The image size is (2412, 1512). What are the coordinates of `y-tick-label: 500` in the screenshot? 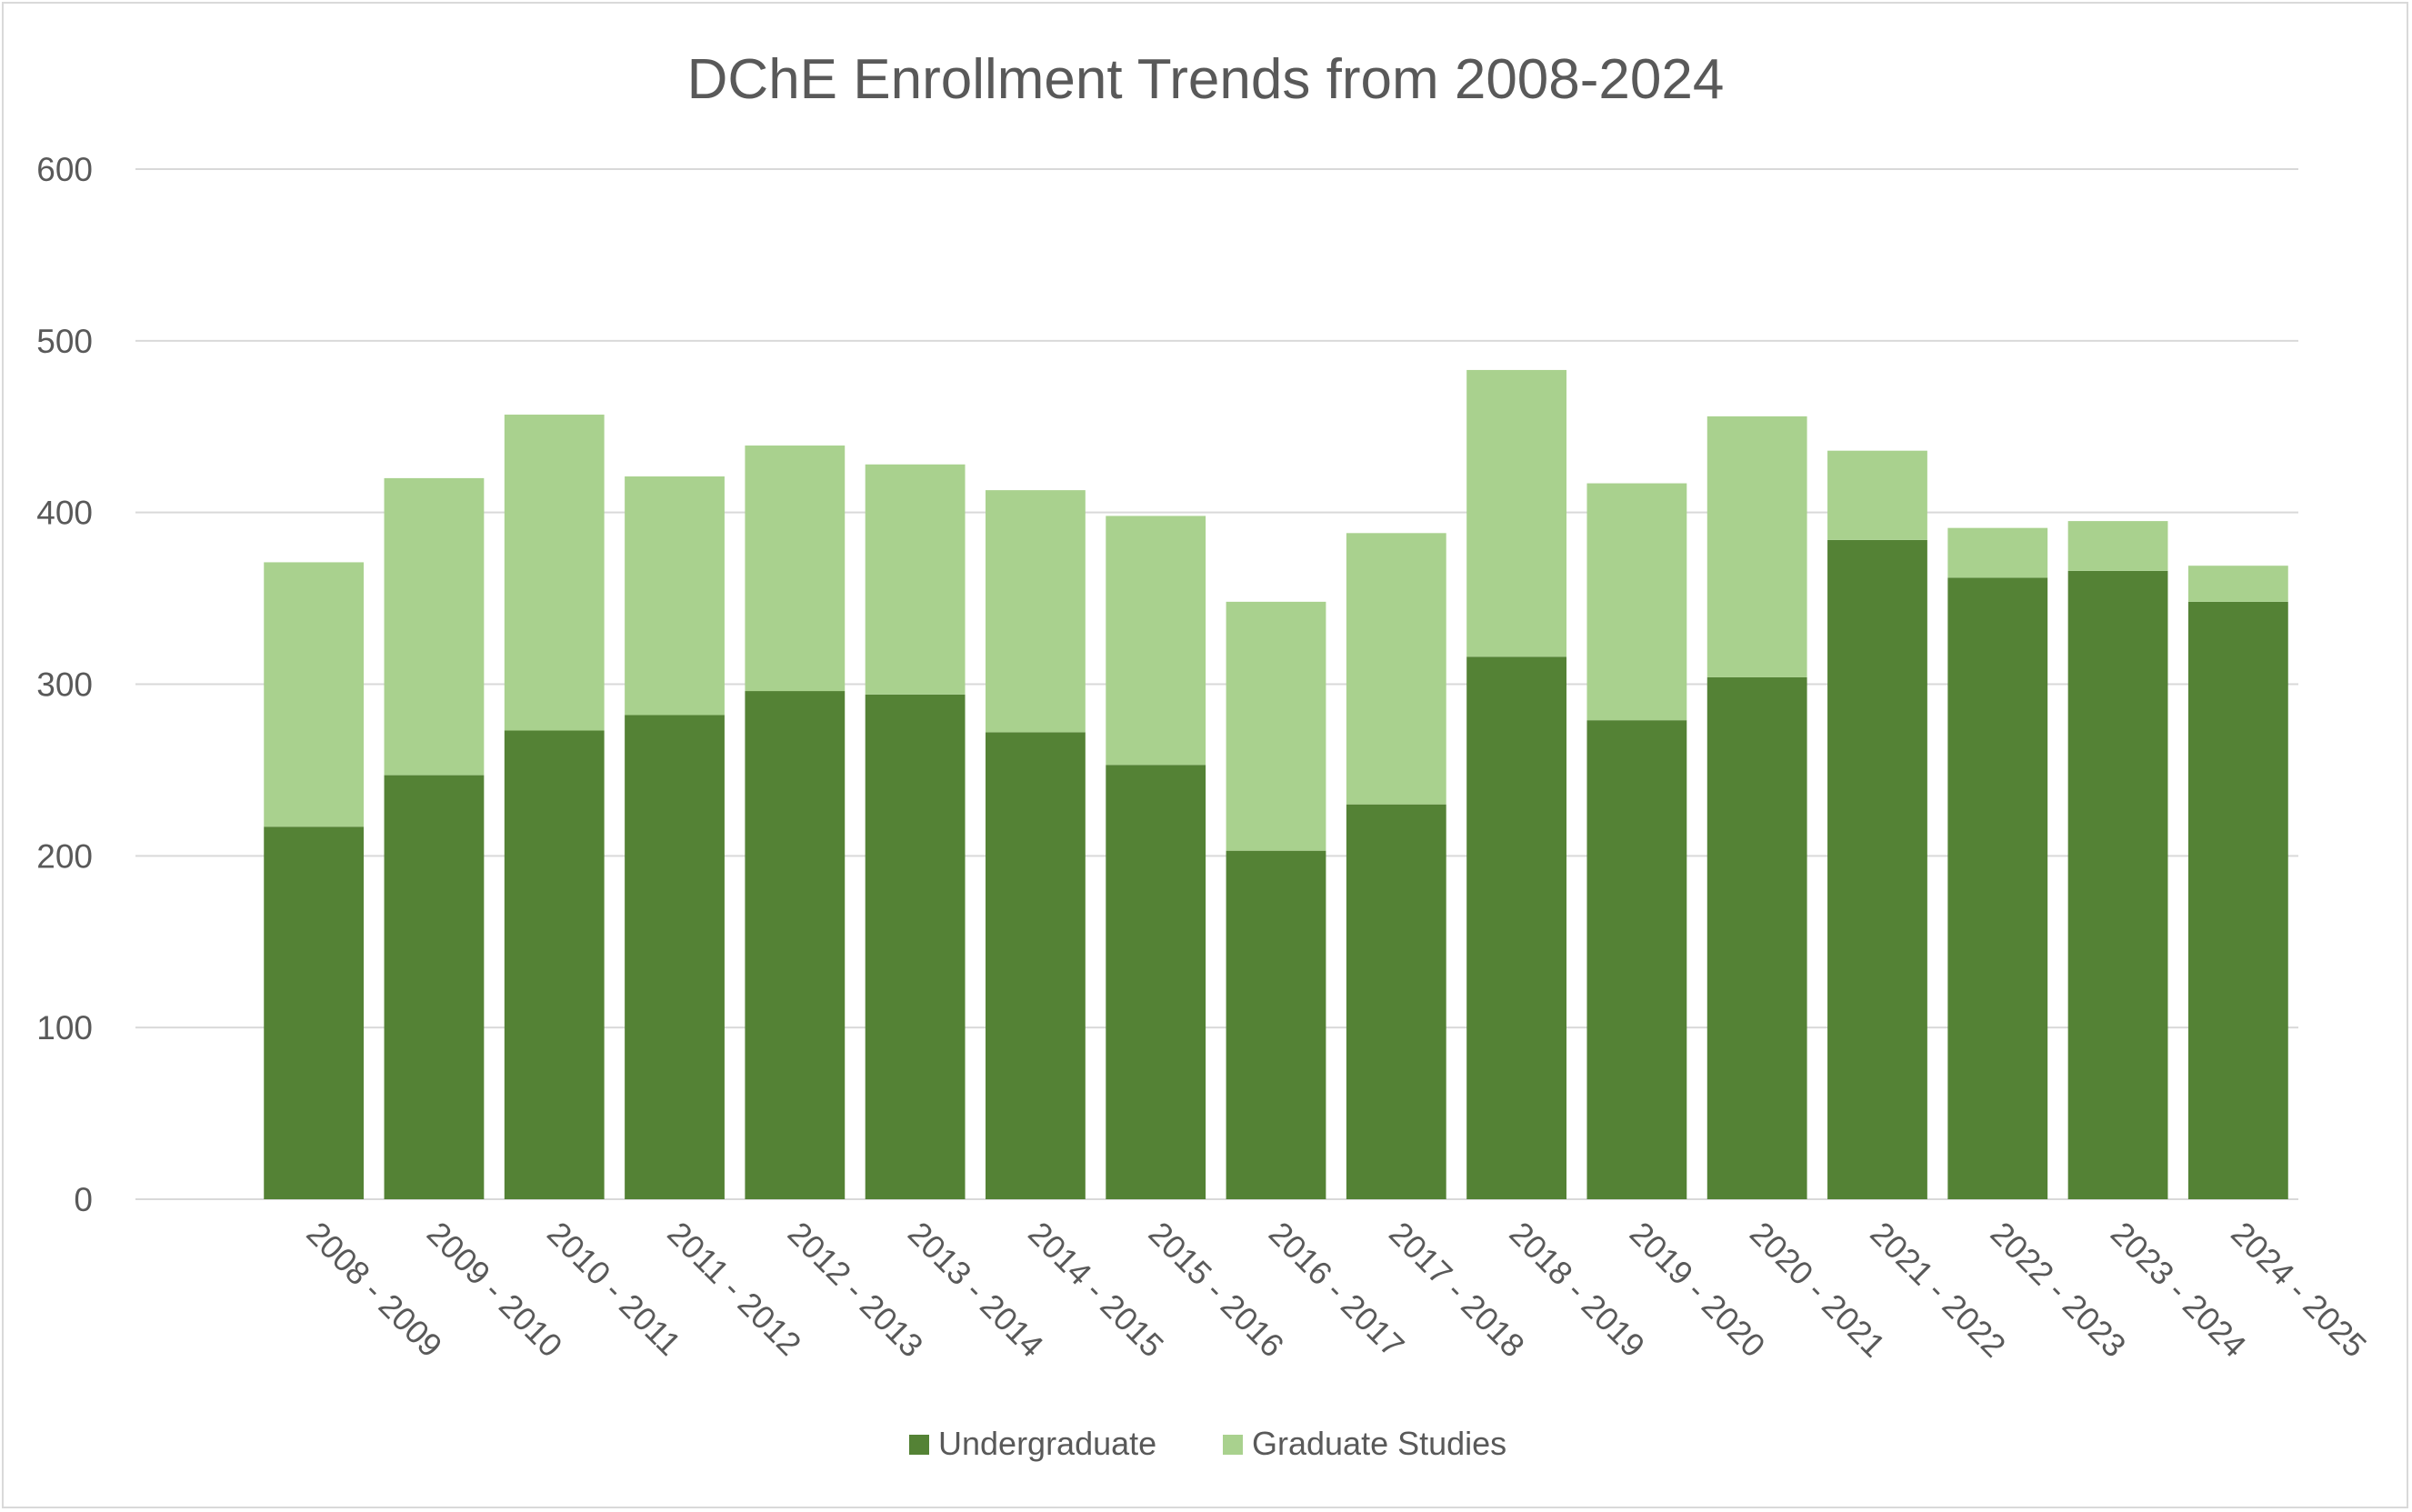 It's located at (64, 341).